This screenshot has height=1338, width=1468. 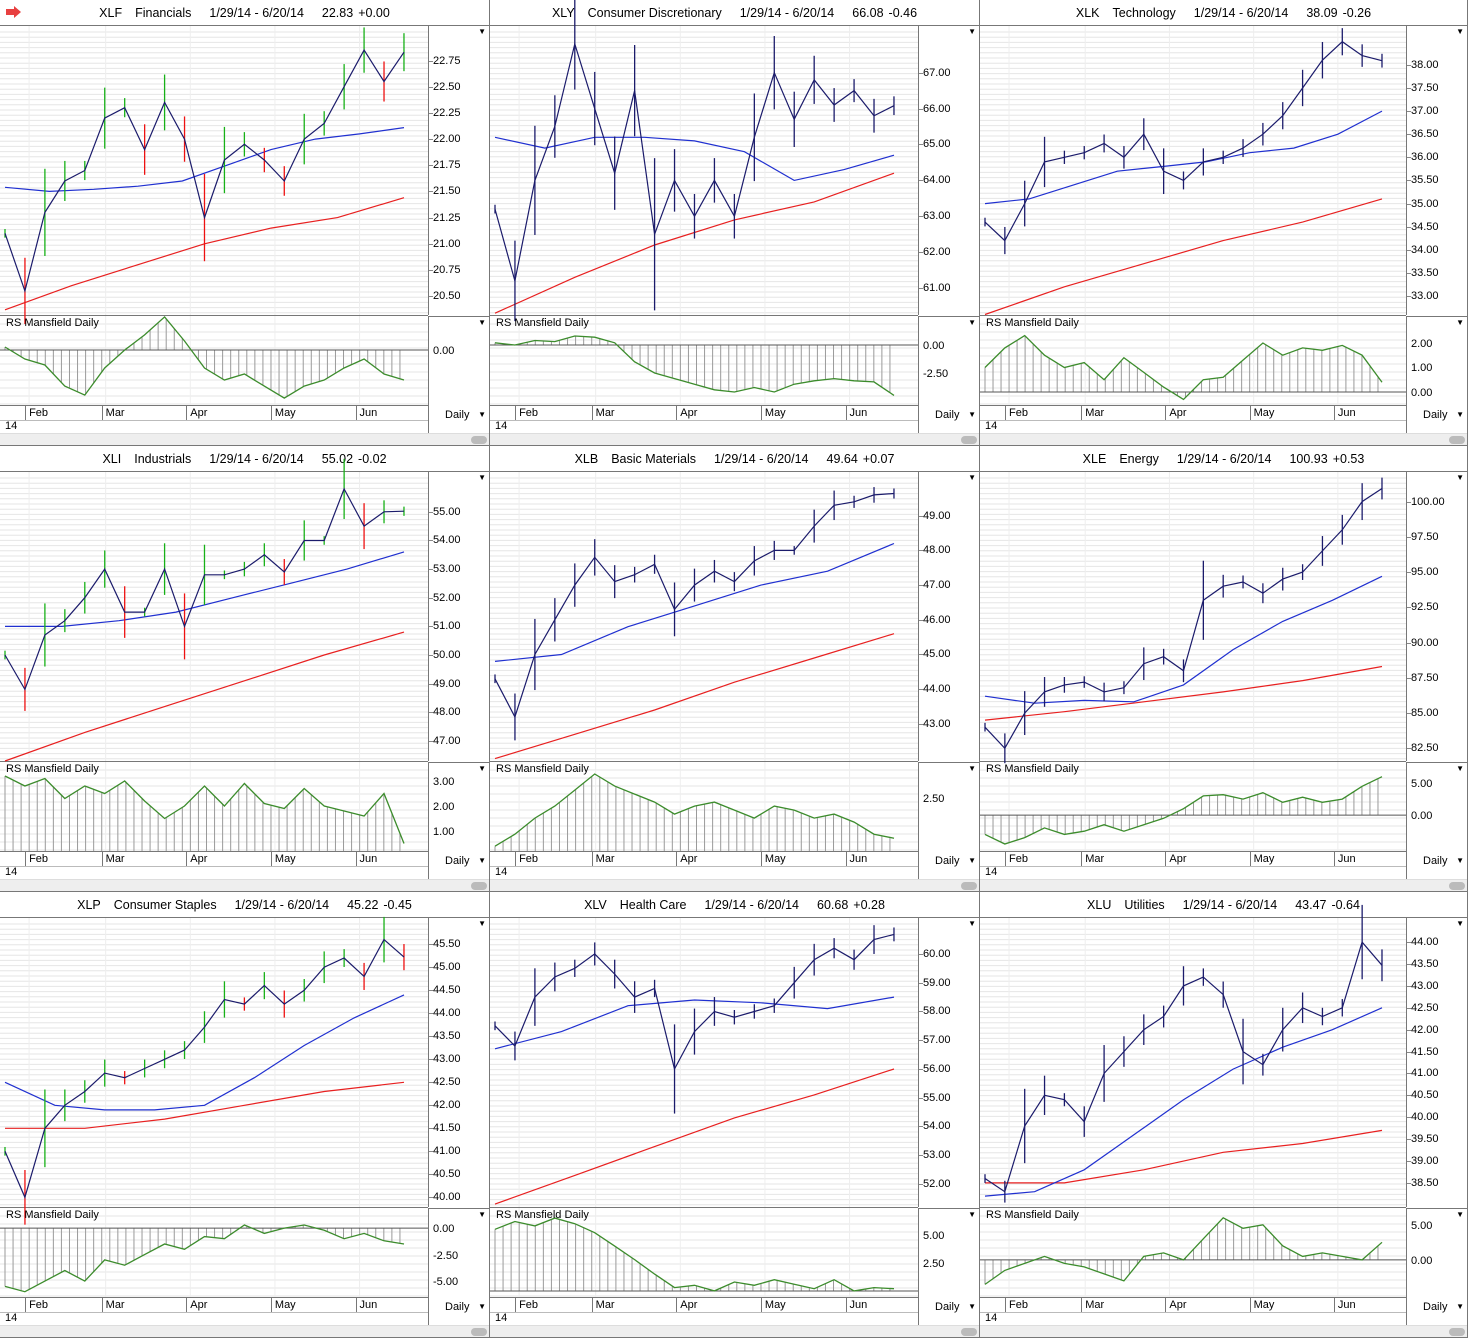 What do you see at coordinates (447, 597) in the screenshot?
I see `price-tick-label: 52.00` at bounding box center [447, 597].